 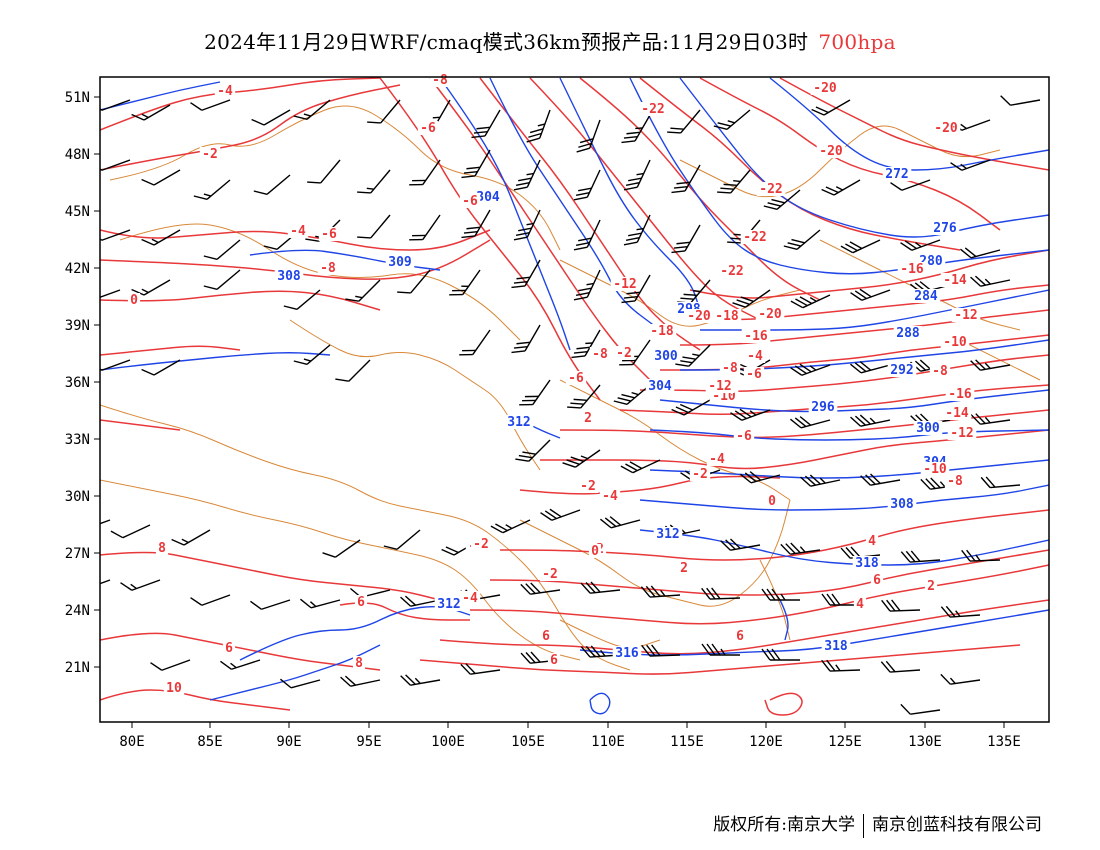 What do you see at coordinates (77, 212) in the screenshot?
I see `lat-label: 45N` at bounding box center [77, 212].